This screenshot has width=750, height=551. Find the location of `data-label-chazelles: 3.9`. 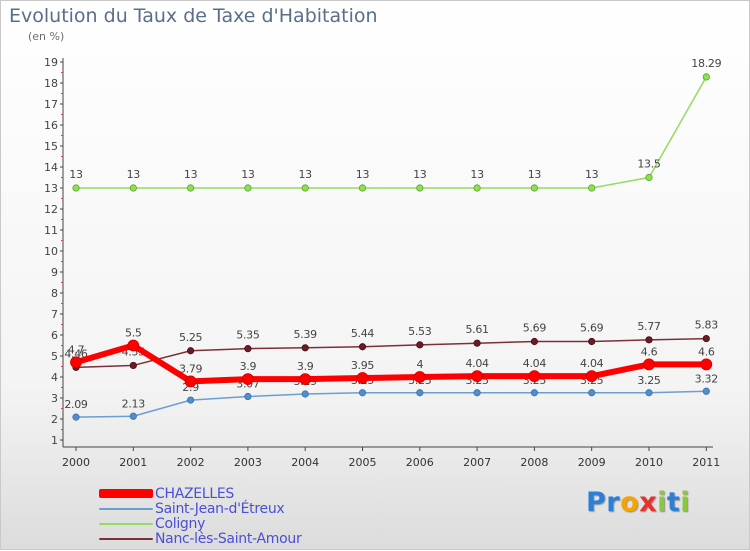

data-label-chazelles: 3.9 is located at coordinates (248, 366).